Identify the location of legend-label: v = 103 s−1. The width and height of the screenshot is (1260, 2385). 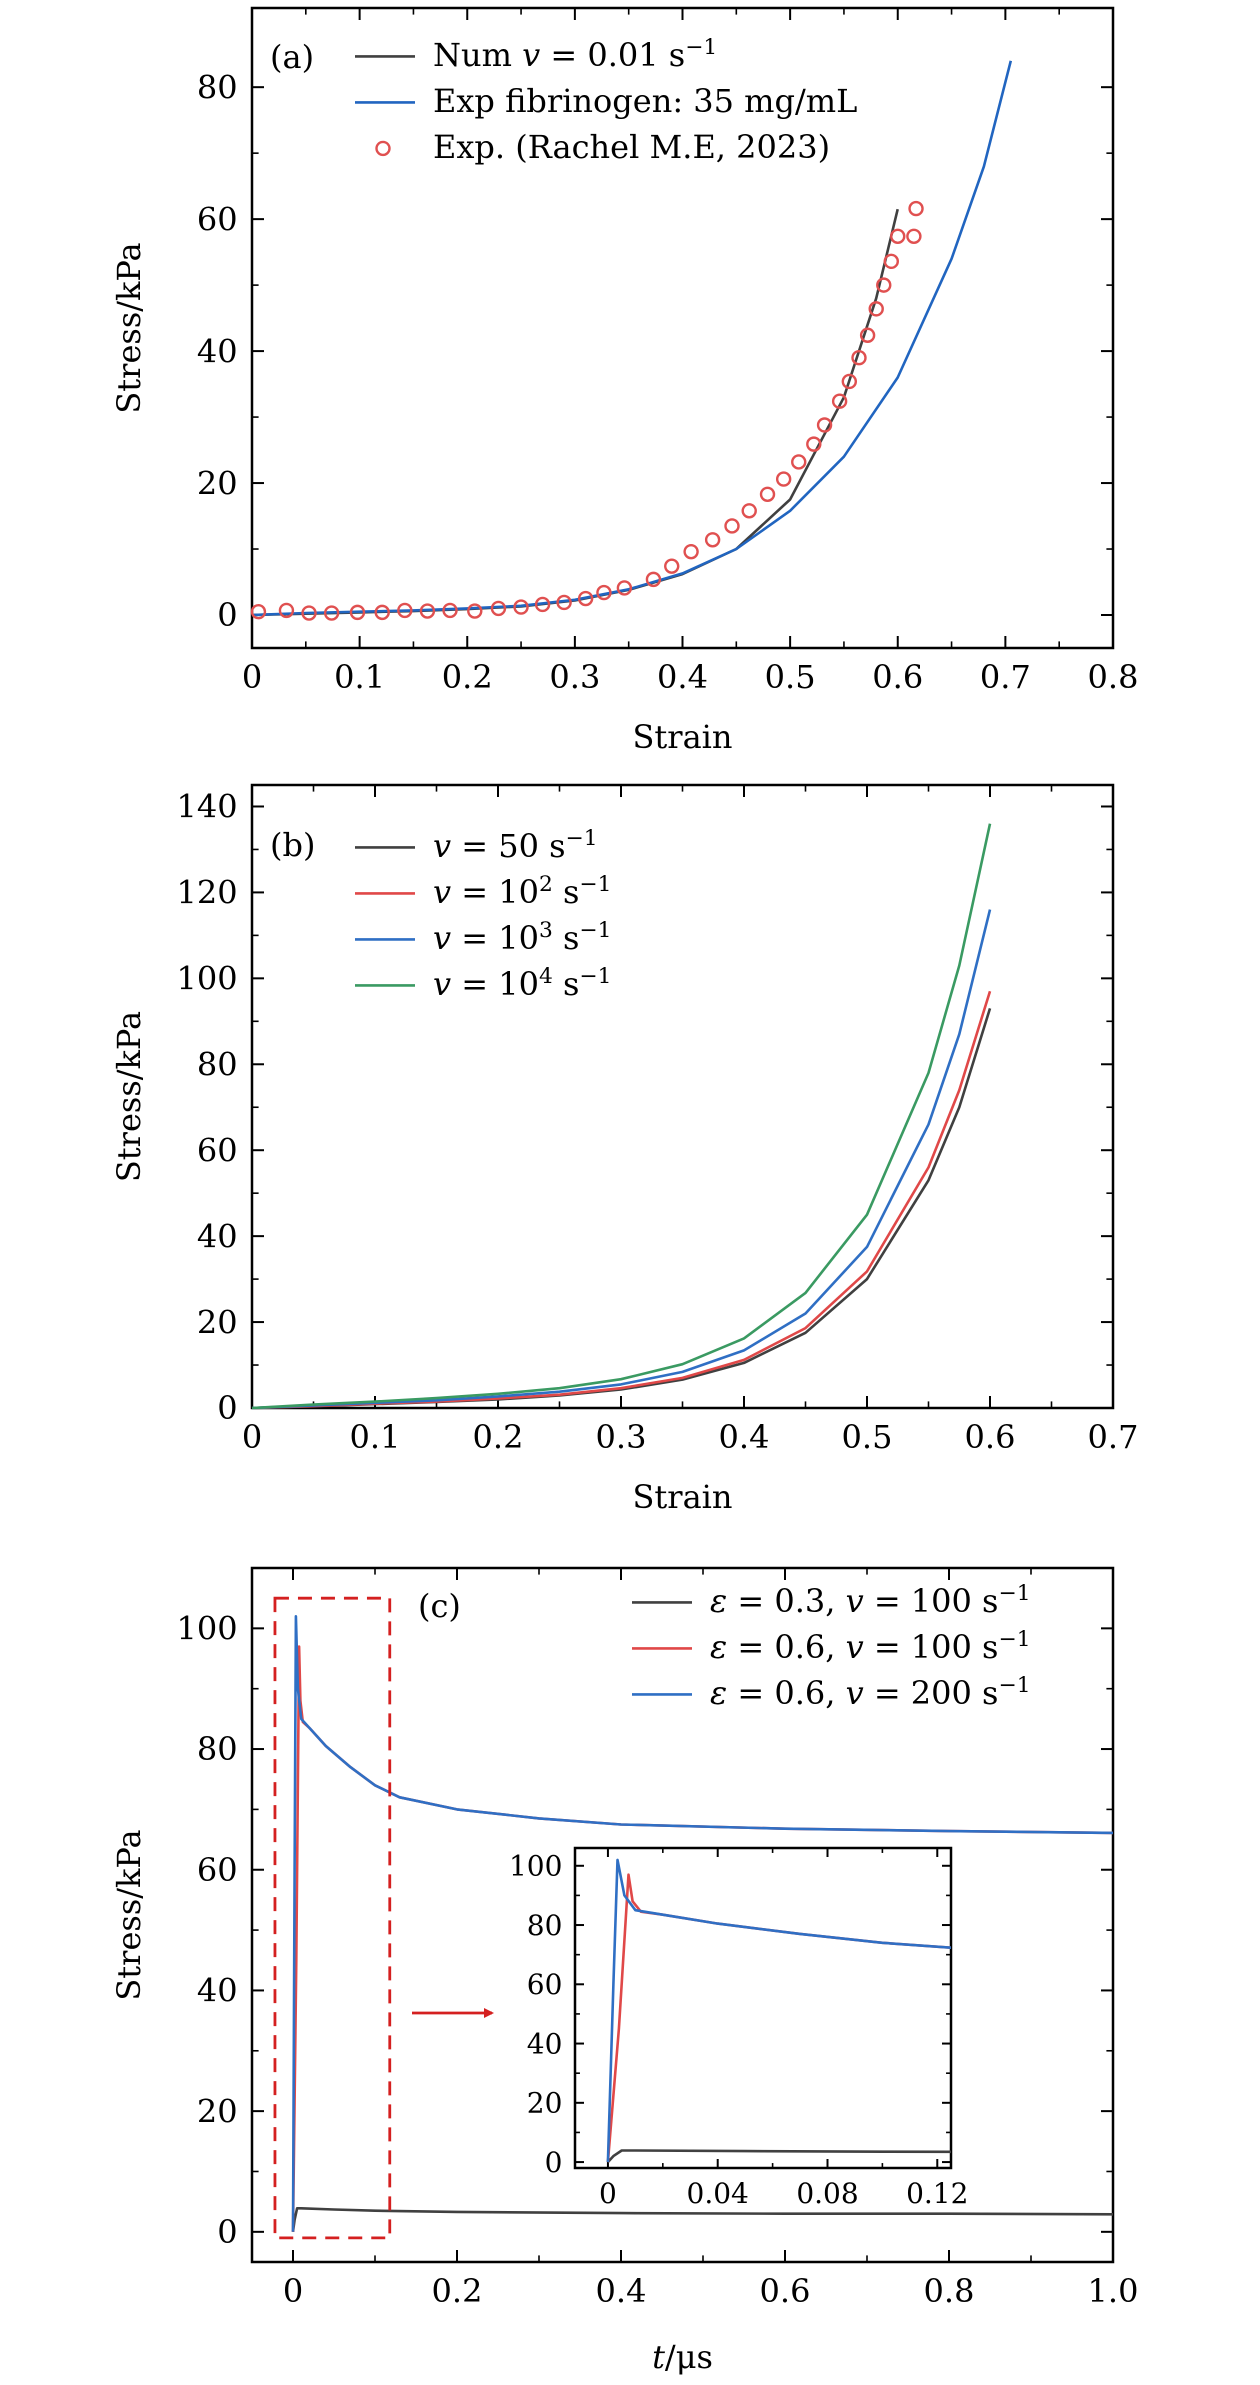
(522, 937).